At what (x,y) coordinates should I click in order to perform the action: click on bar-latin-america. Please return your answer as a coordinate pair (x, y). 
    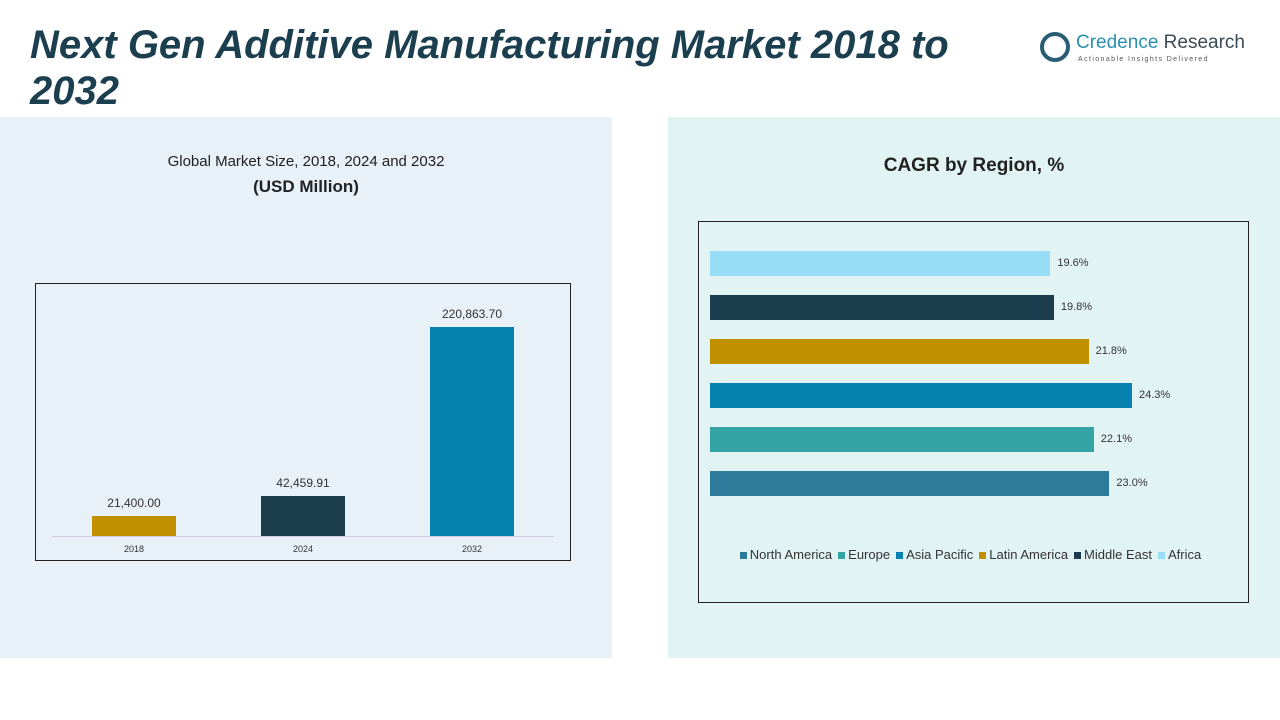
    Looking at the image, I should click on (899, 351).